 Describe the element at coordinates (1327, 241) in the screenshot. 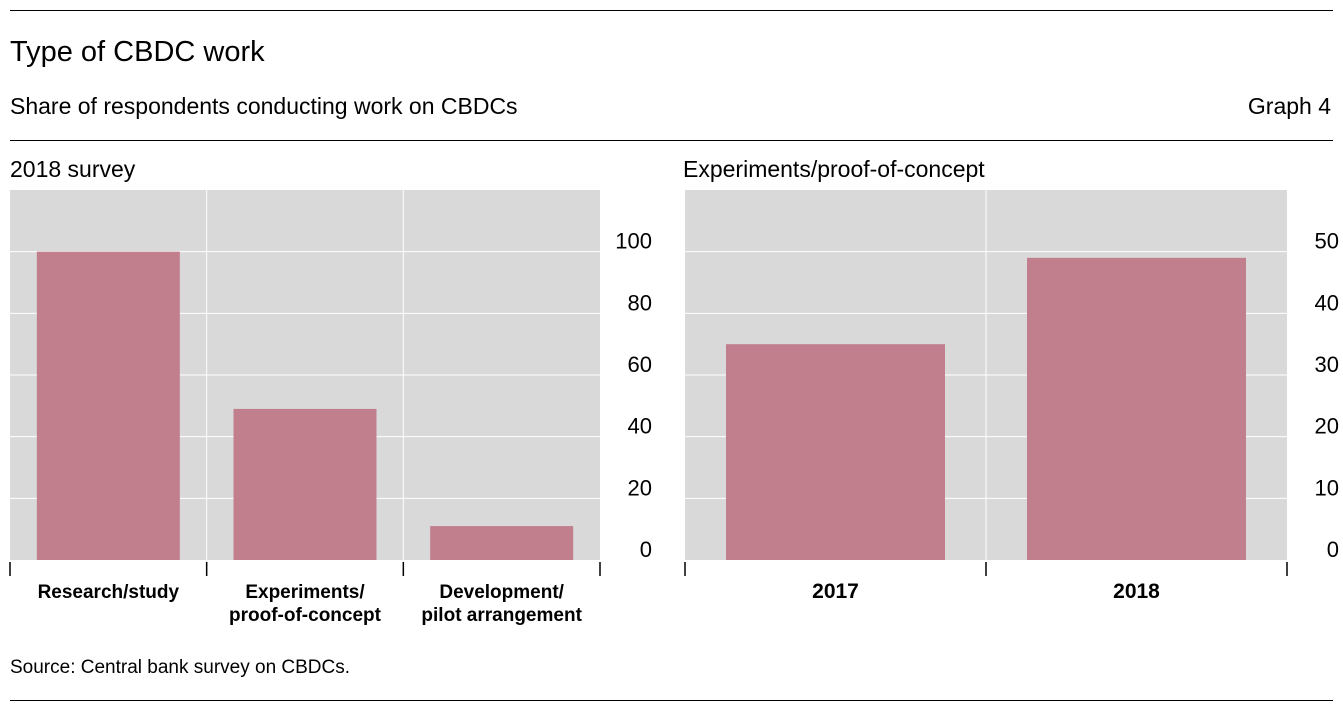

I see `proof-y-tick-label: 50` at that location.